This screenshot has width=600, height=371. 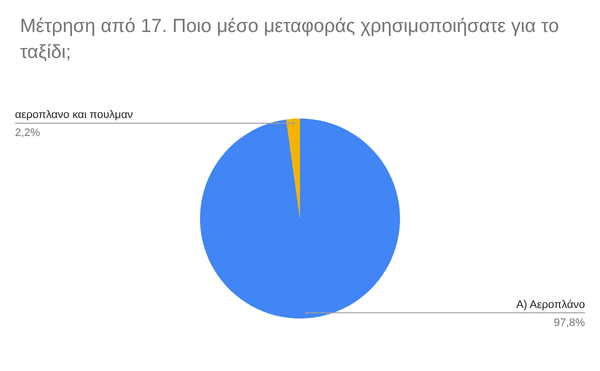 I want to click on slice-label: αεροπλανο και πουλμαν, so click(x=74, y=115).